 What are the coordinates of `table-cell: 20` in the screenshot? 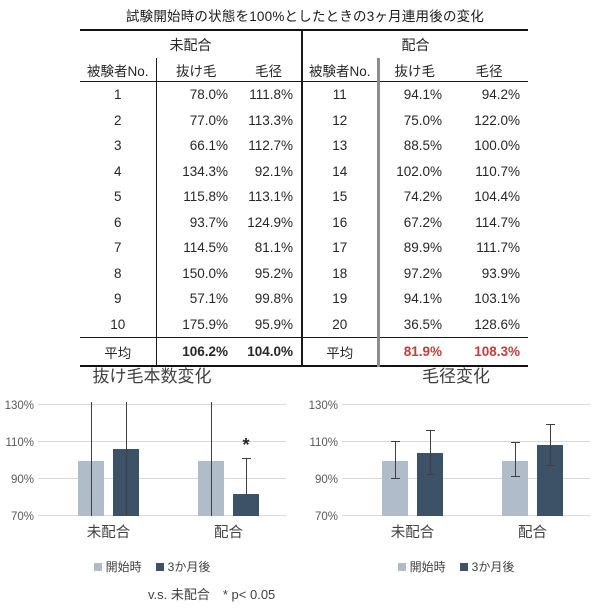 It's located at (339, 324).